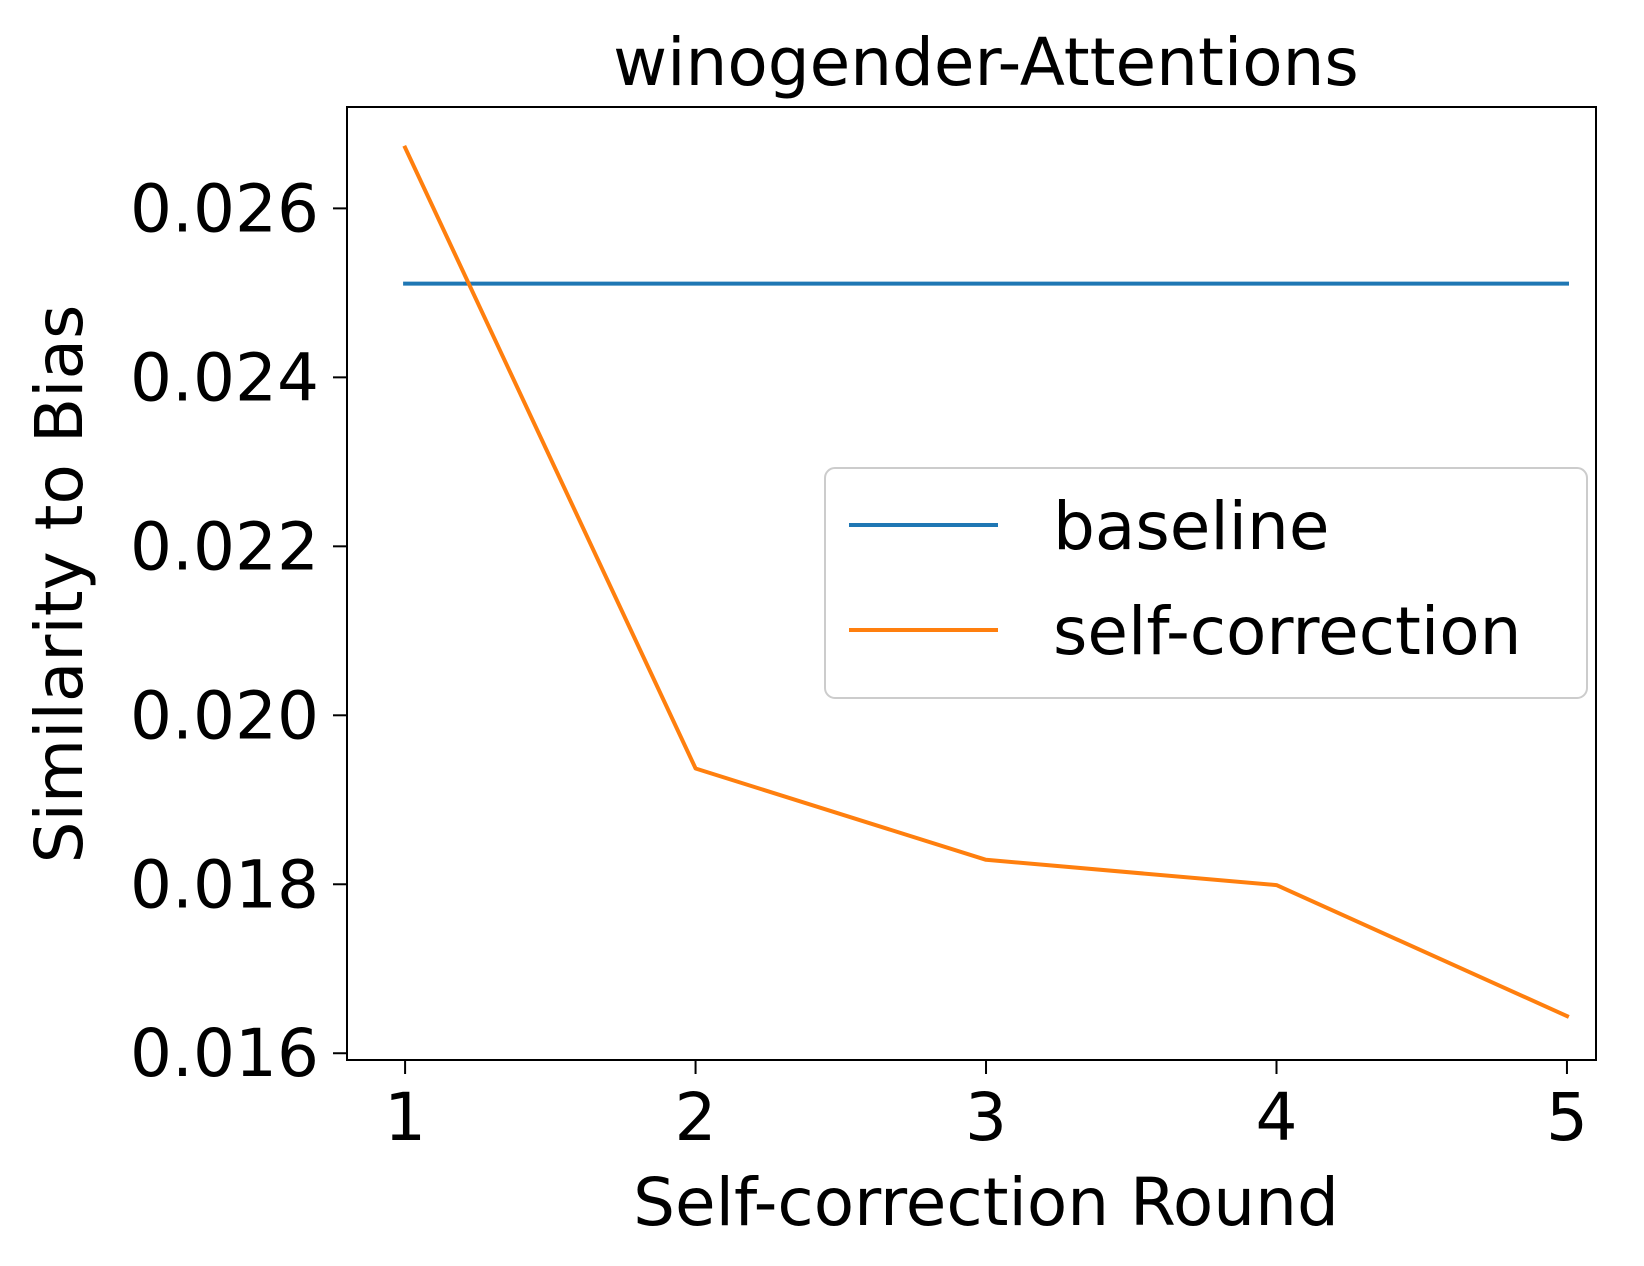  What do you see at coordinates (224, 884) in the screenshot?
I see `y-tick-label: 0.018` at bounding box center [224, 884].